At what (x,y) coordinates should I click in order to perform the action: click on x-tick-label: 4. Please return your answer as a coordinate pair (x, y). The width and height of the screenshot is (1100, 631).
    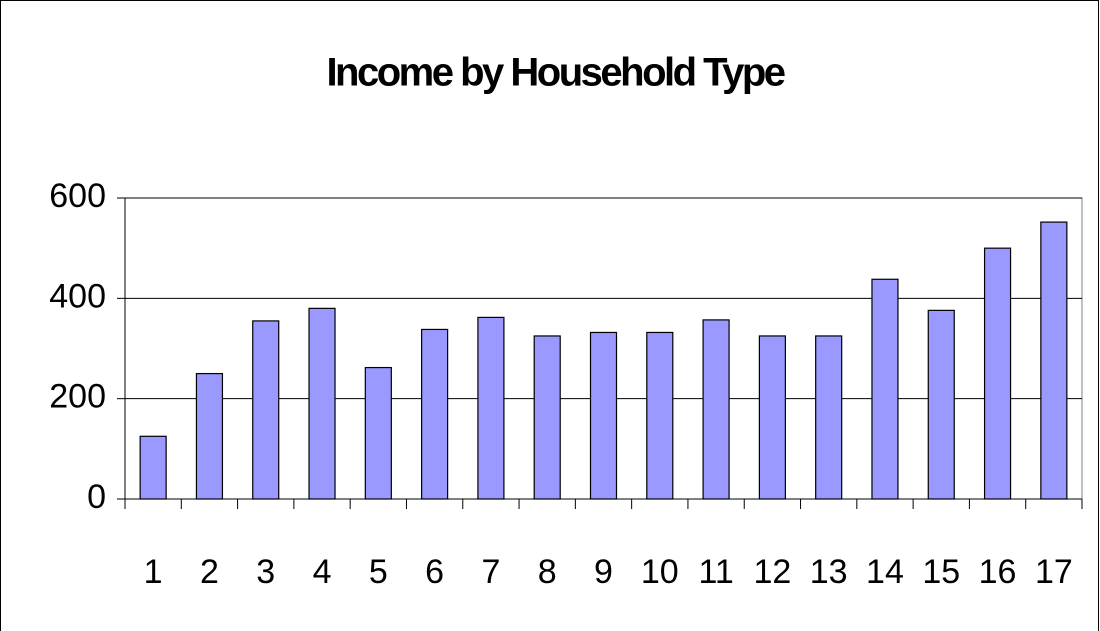
    Looking at the image, I should click on (322, 572).